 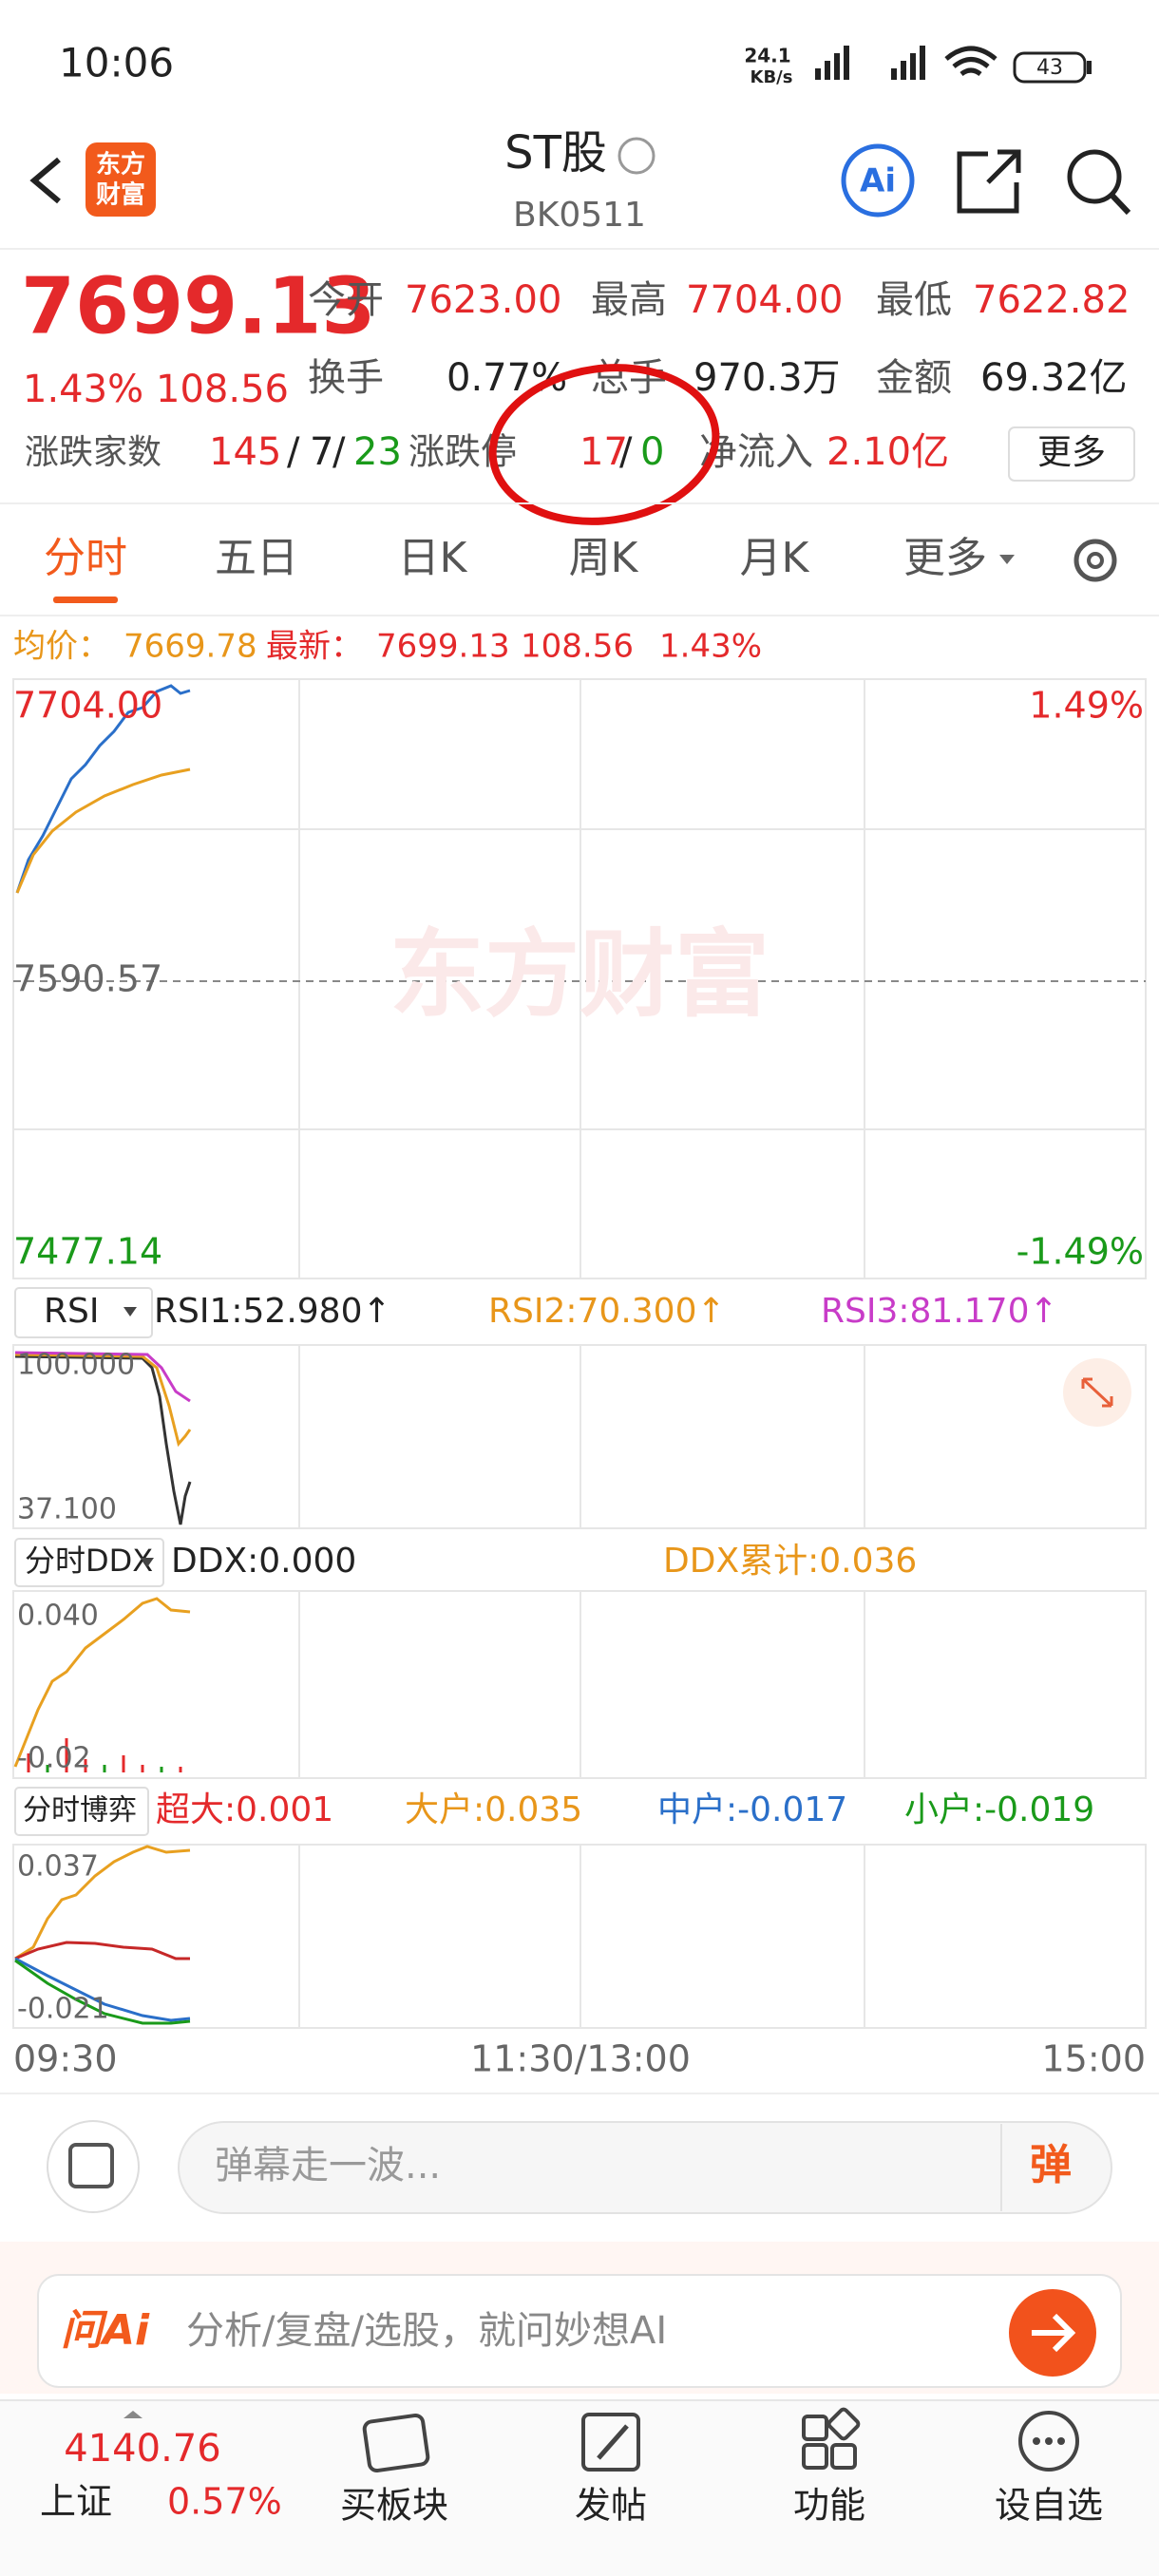 What do you see at coordinates (83, 389) in the screenshot?
I see `change-pct: 1.43%` at bounding box center [83, 389].